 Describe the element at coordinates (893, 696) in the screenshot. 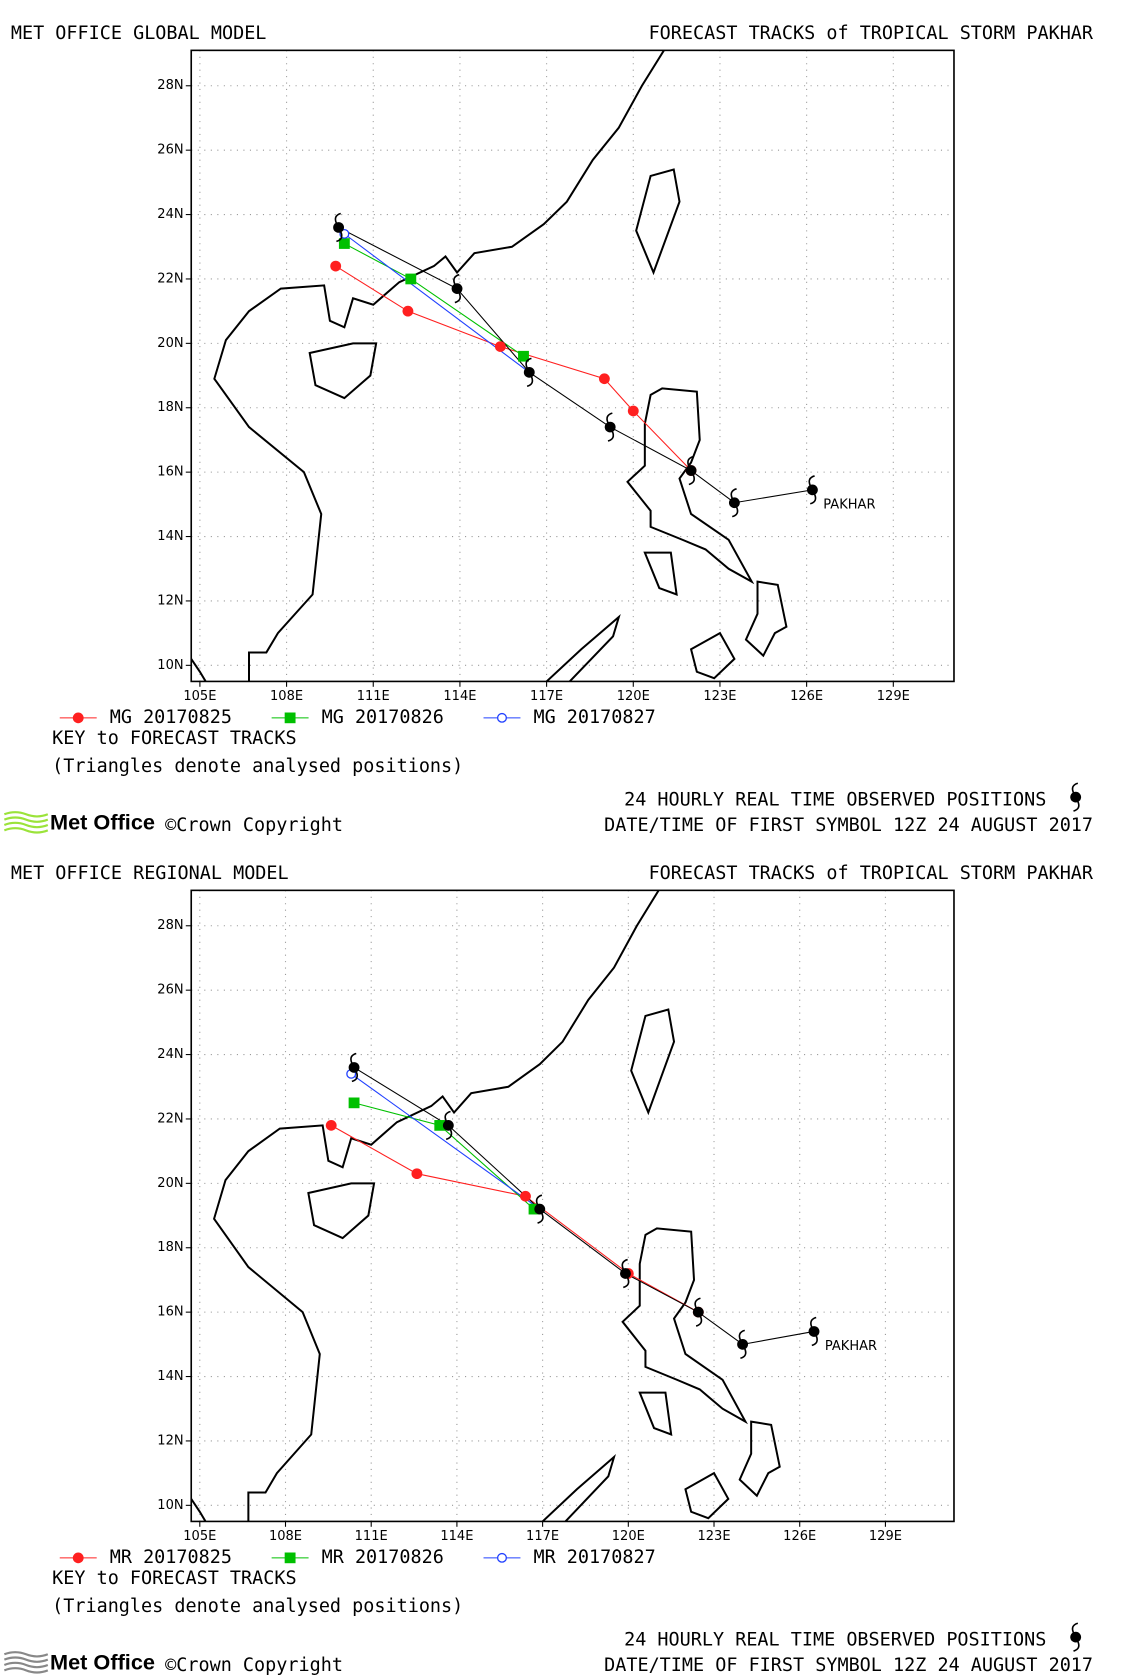

I see `x-tick-label: 129E` at that location.